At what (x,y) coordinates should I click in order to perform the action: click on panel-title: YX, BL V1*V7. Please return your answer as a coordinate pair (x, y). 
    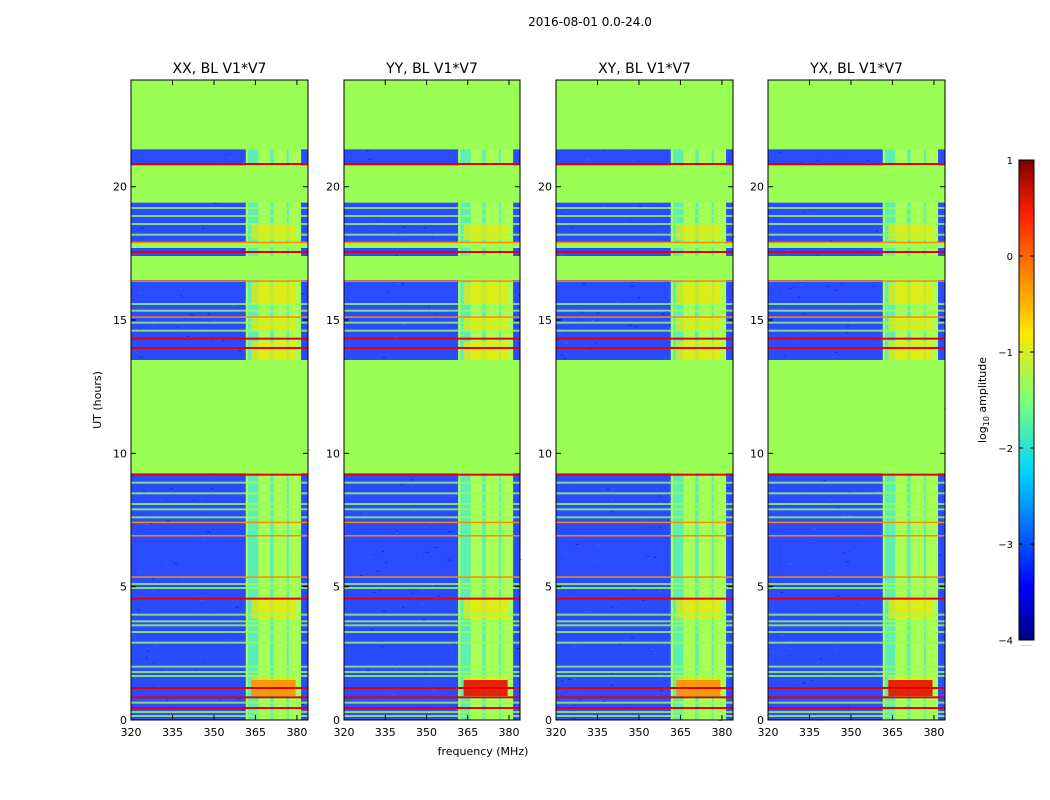
    Looking at the image, I should click on (856, 69).